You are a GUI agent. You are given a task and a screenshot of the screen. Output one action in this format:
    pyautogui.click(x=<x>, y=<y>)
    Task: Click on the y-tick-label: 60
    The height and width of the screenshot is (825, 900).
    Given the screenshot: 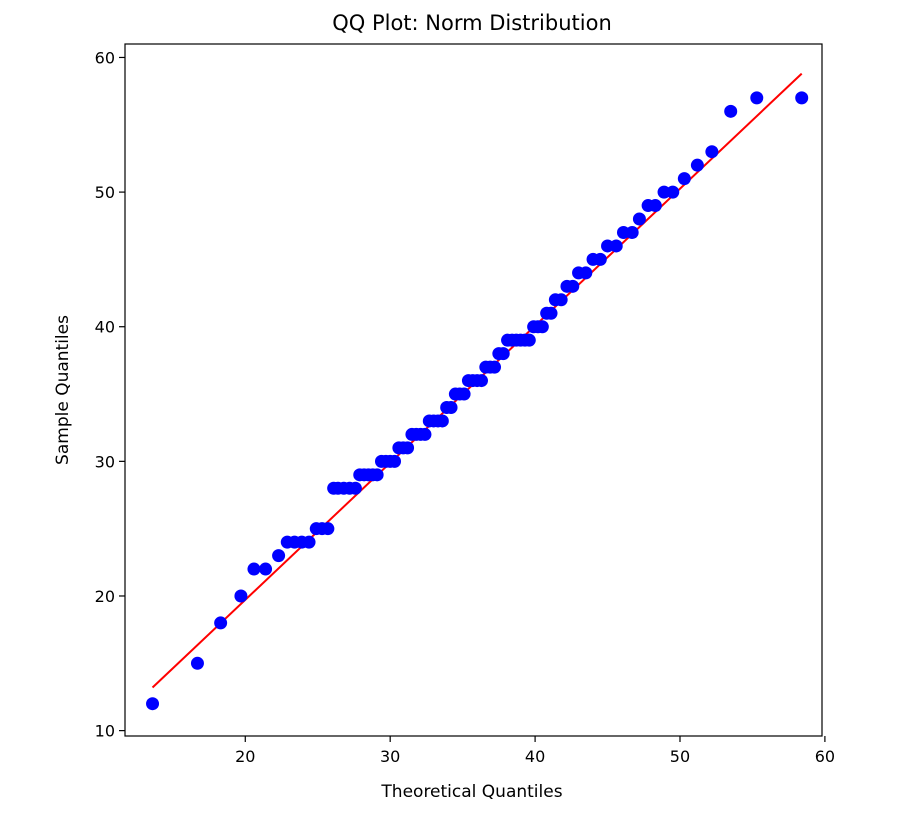 What is the action you would take?
    pyautogui.click(x=105, y=57)
    